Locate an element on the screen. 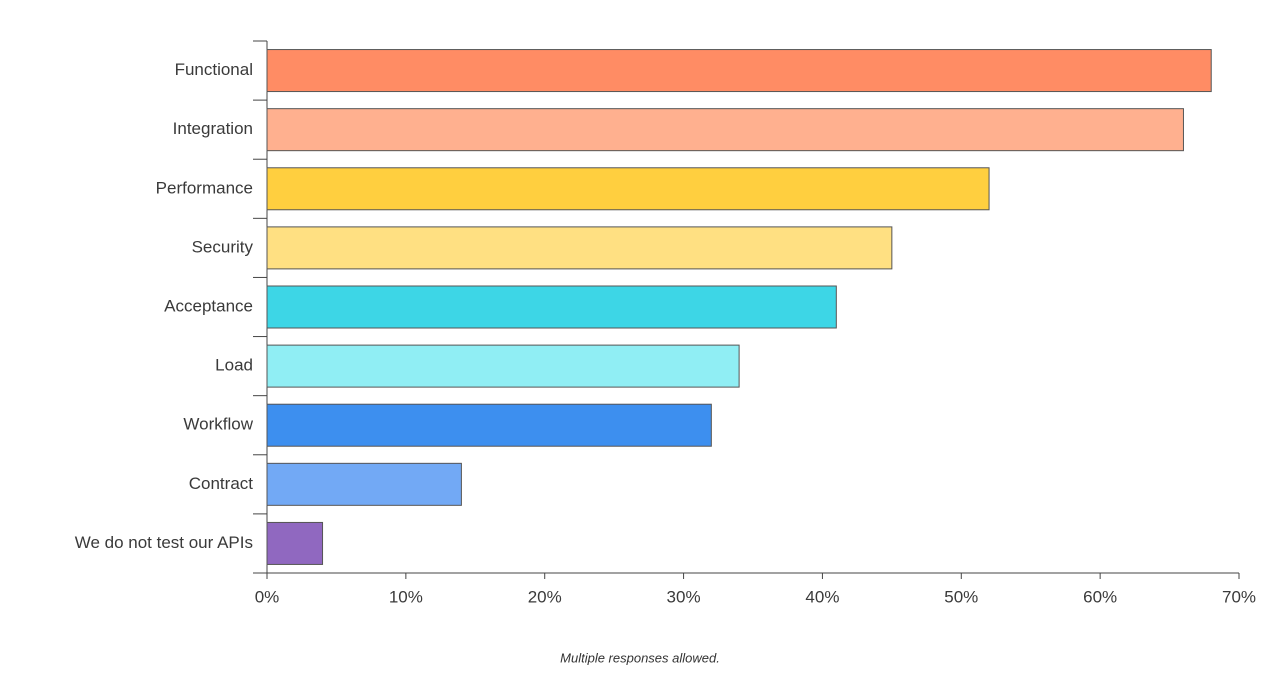 The height and width of the screenshot is (691, 1280). x-tick-label: 70% is located at coordinates (1239, 596).